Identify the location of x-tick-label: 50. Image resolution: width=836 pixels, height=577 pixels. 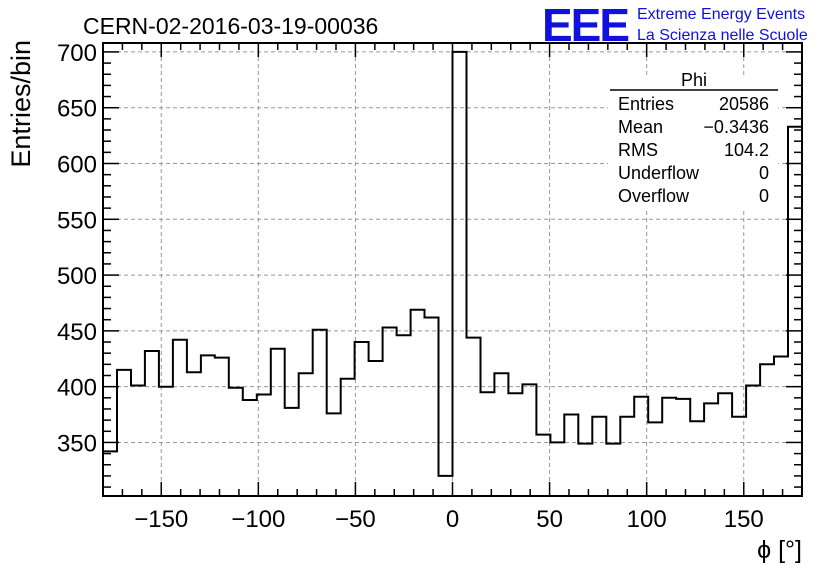
(549, 519).